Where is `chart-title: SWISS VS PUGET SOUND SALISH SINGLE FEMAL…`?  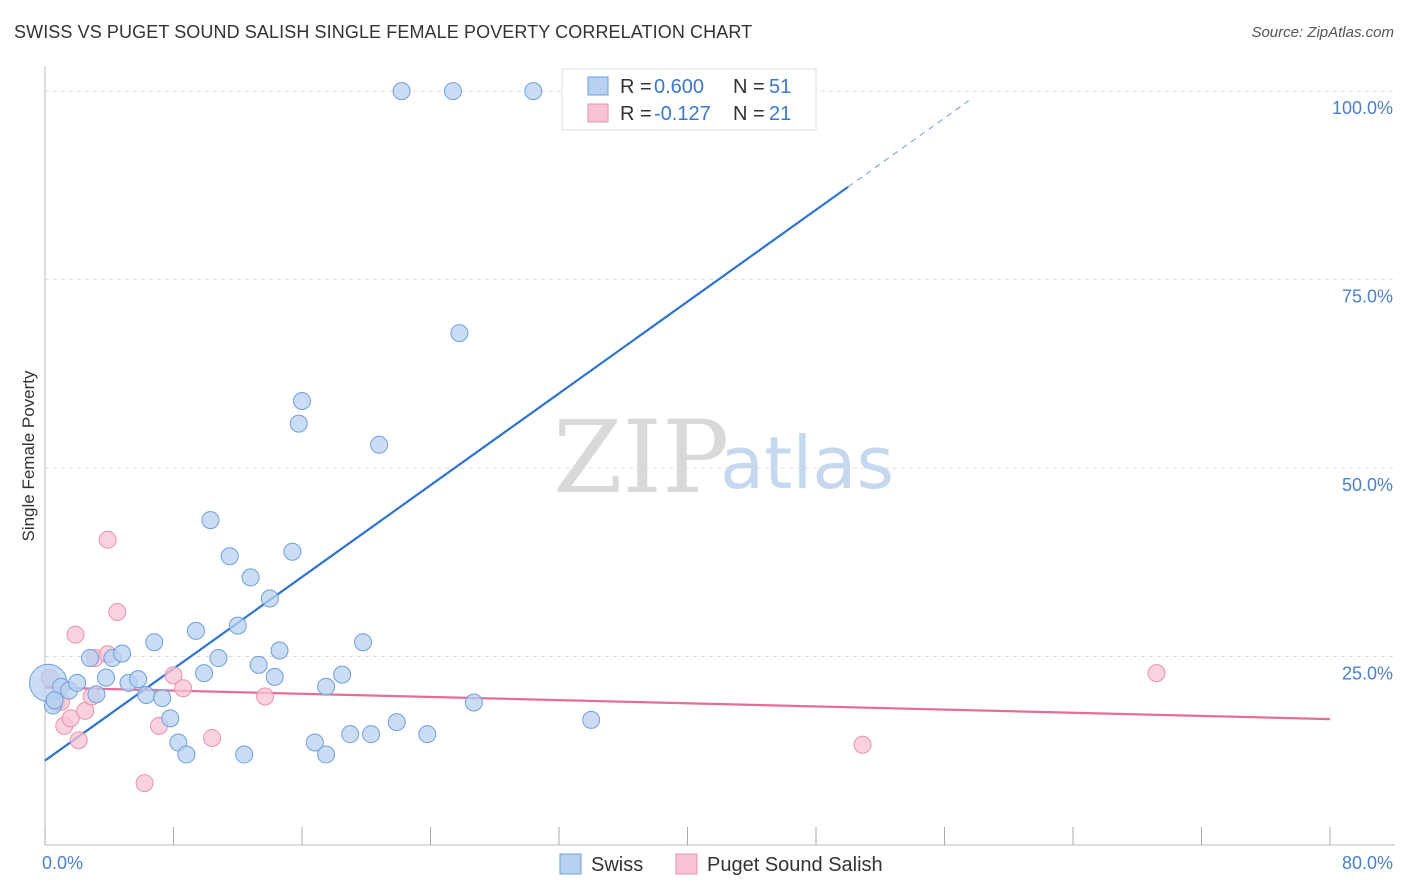 chart-title: SWISS VS PUGET SOUND SALISH SINGLE FEMAL… is located at coordinates (383, 32).